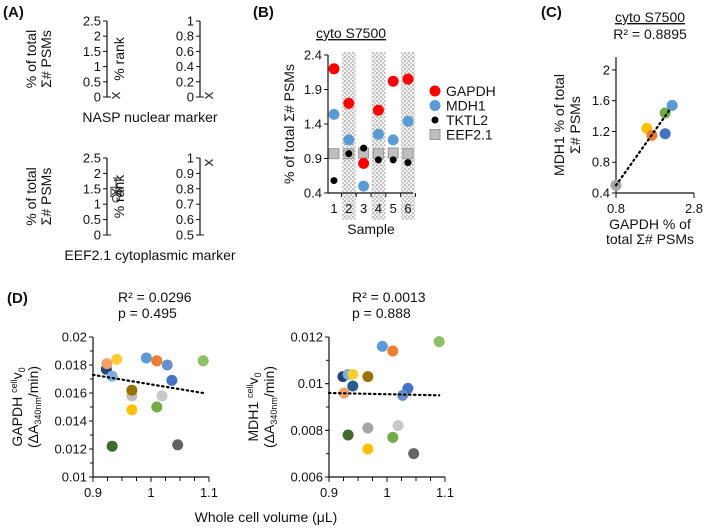 The height and width of the screenshot is (528, 709). I want to click on c-xlabel-2: total Σ# PSMs, so click(650, 239).